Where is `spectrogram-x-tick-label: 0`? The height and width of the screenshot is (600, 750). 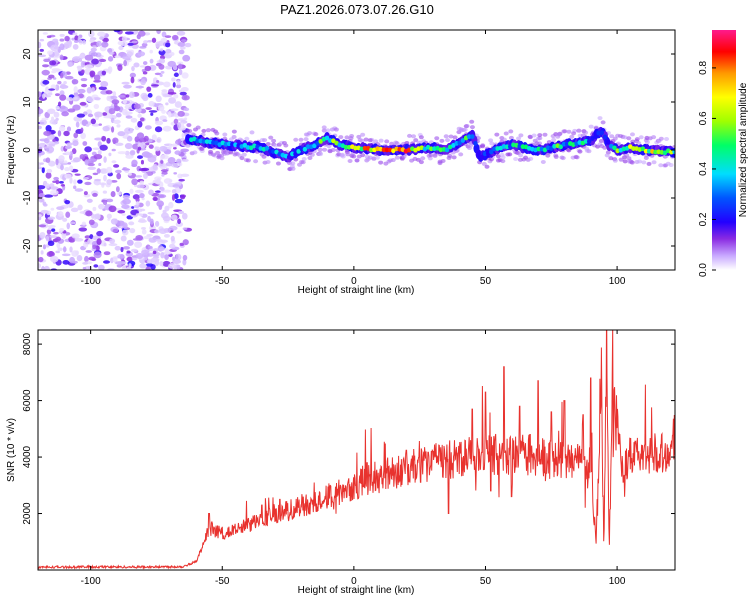
spectrogram-x-tick-label: 0 is located at coordinates (354, 281).